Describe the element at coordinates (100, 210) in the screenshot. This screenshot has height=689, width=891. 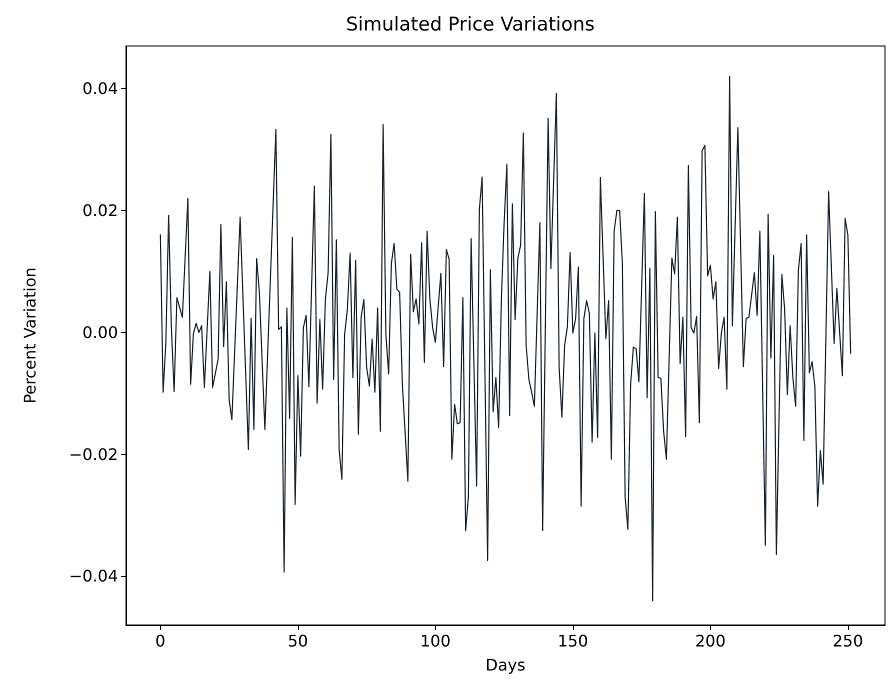
I see `y-tick-label: 0.02` at that location.